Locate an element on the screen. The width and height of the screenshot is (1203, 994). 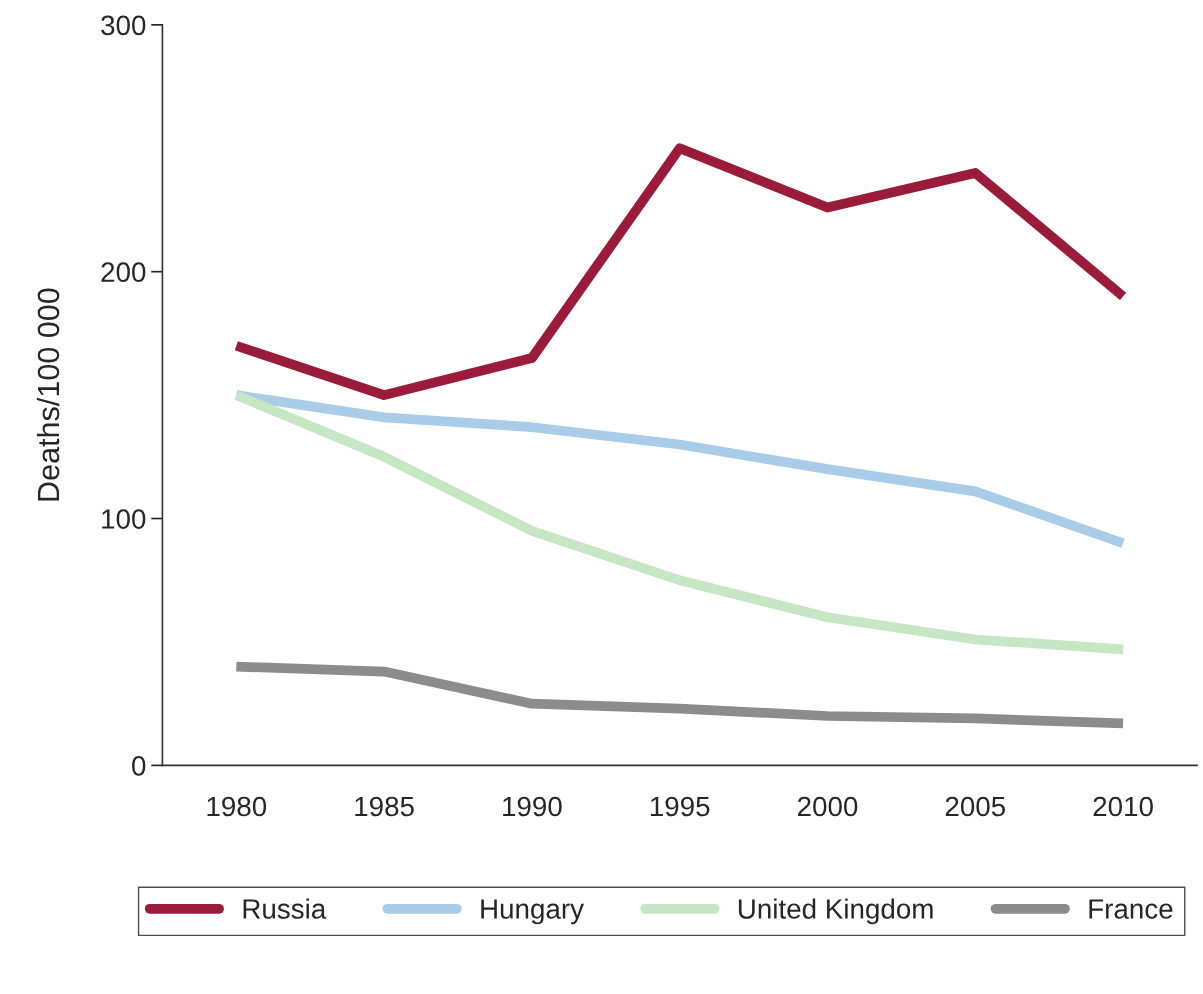
legend-label: Russia is located at coordinates (285, 908).